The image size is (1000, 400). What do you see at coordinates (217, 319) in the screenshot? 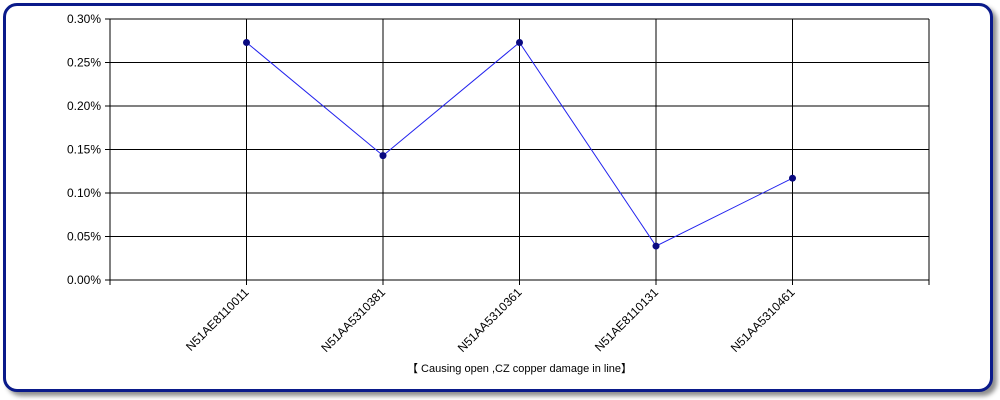
I see `x-tick-label: N51AE8110011` at bounding box center [217, 319].